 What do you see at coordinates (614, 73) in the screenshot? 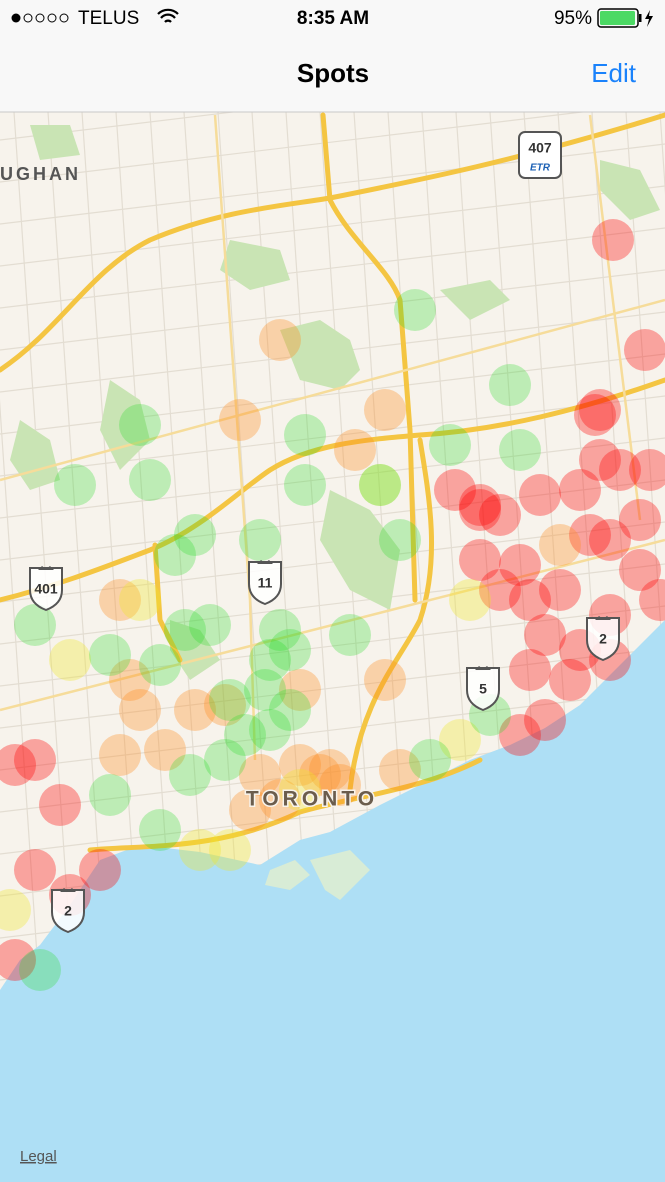
I see `edit-button: Edit` at bounding box center [614, 73].